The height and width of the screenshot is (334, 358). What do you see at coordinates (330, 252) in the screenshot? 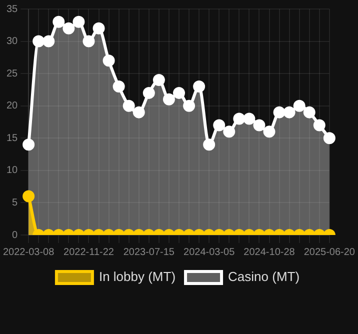
I see `x-tick-label: 2025-06-20` at bounding box center [330, 252].